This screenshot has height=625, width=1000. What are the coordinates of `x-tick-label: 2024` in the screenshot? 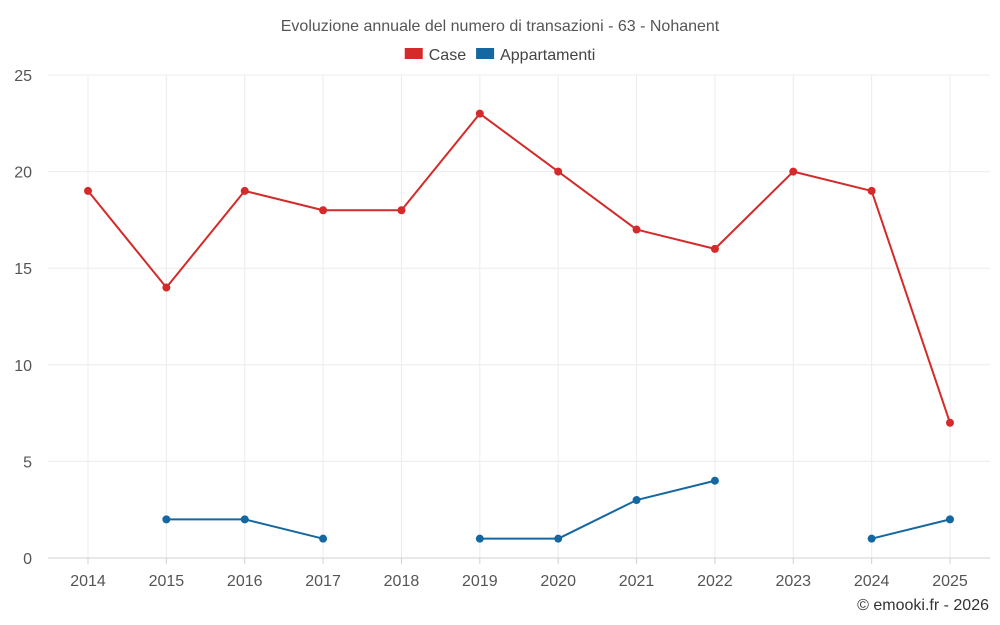 It's located at (872, 581).